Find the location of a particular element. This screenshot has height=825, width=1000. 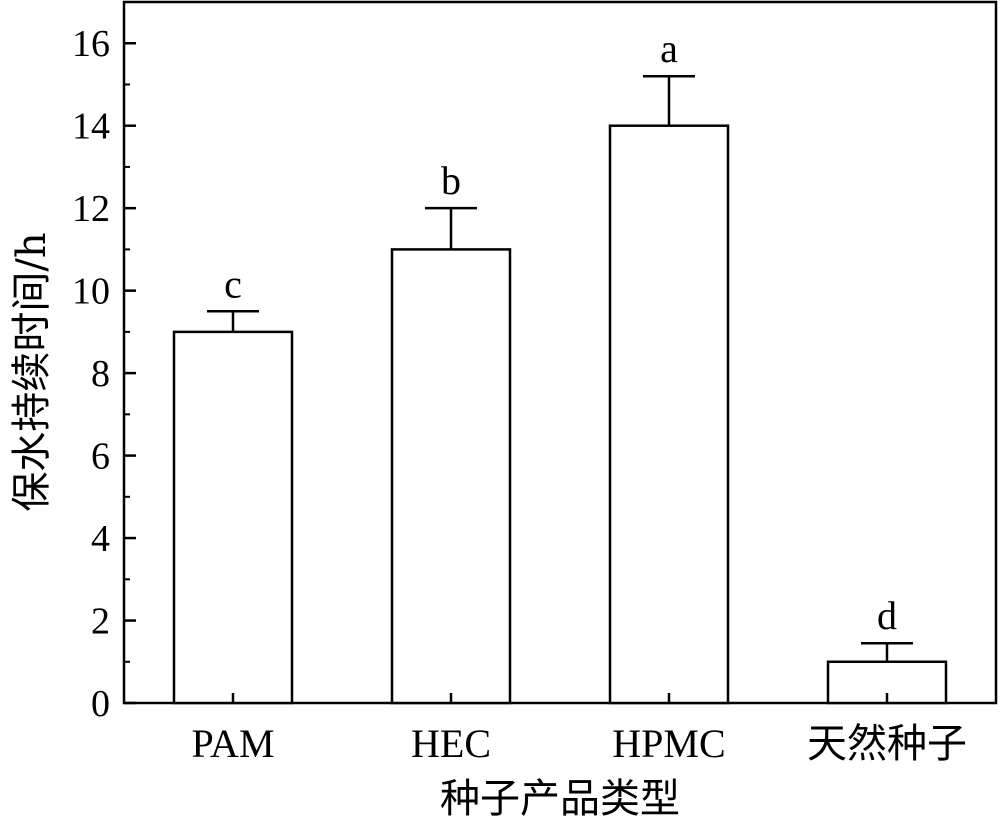

y-tick-label: 6 is located at coordinates (100, 457).